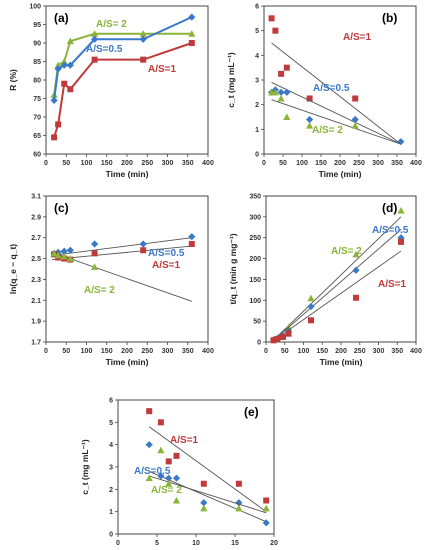 This screenshot has height=550, width=431. Describe the element at coordinates (255, 238) in the screenshot. I see `y-tick-label: 250` at that location.